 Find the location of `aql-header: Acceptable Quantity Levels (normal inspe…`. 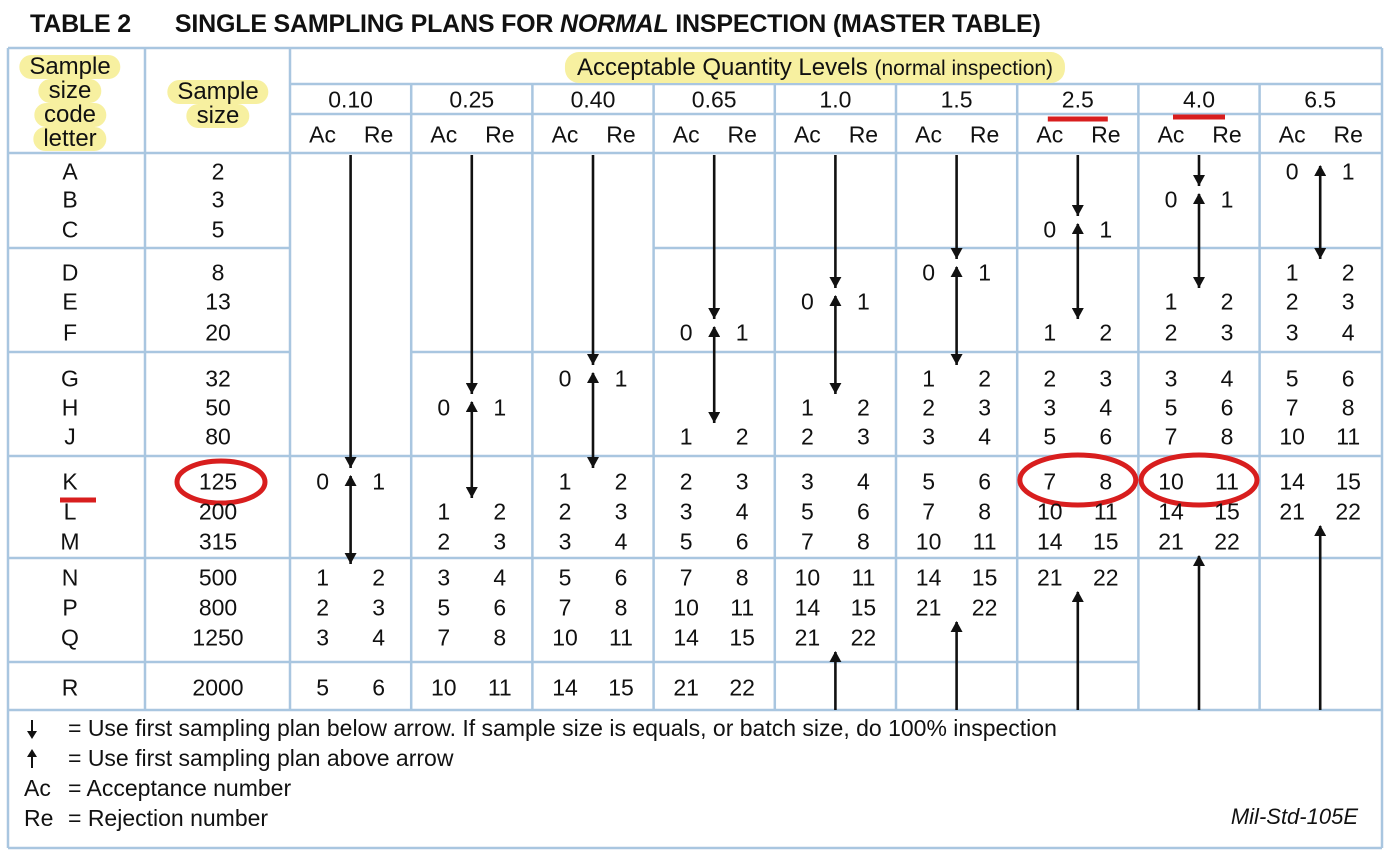

aql-header: Acceptable Quantity Levels (normal inspe… is located at coordinates (815, 67).